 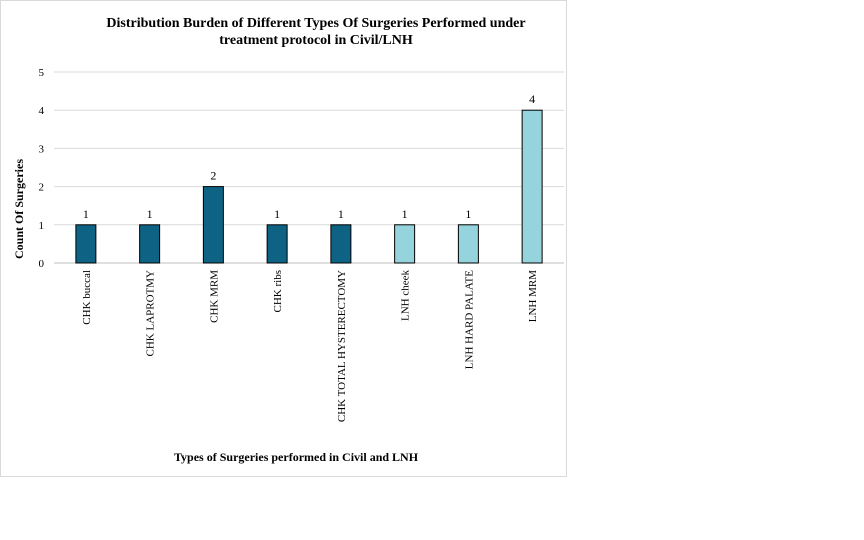 What do you see at coordinates (278, 291) in the screenshot?
I see `x-category-label: CHK ribs` at bounding box center [278, 291].